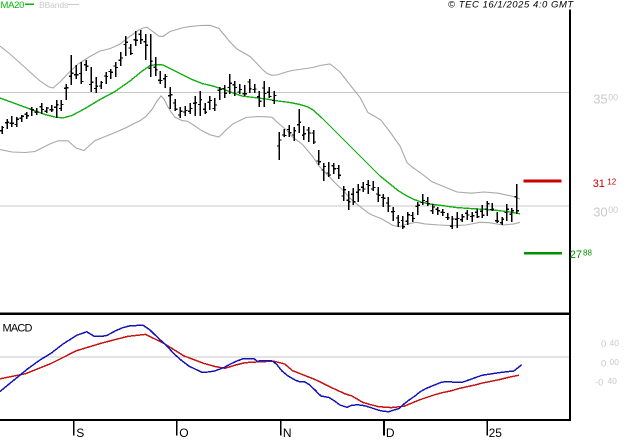 Image resolution: width=627 pixels, height=440 pixels. Describe the element at coordinates (18, 328) in the screenshot. I see `svg-text: MACD` at that location.